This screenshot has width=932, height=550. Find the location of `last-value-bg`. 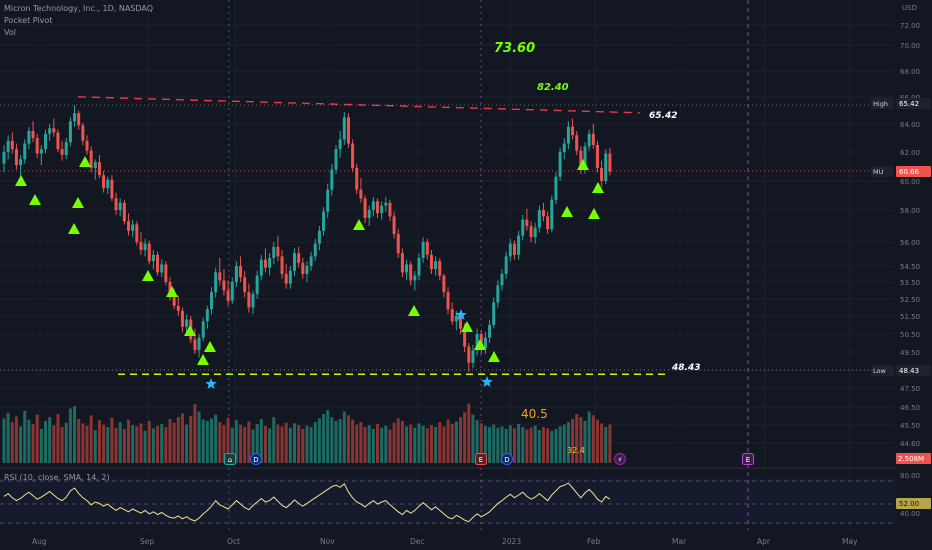

last-value-bg is located at coordinates (913, 171).